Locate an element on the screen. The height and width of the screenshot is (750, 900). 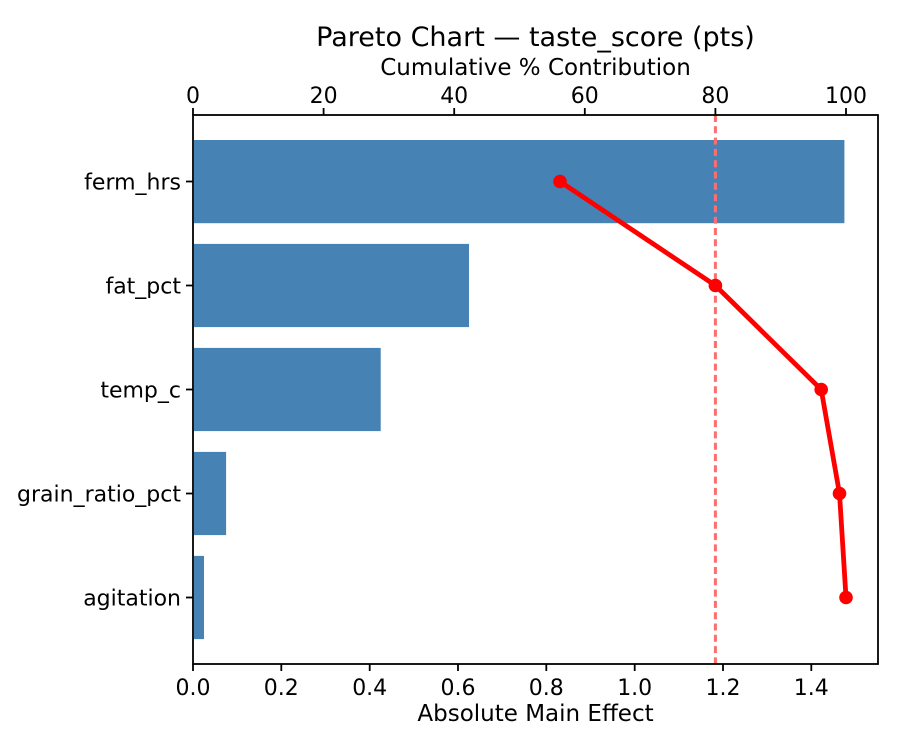
category-label-fat_pct: fat_pct is located at coordinates (143, 287).